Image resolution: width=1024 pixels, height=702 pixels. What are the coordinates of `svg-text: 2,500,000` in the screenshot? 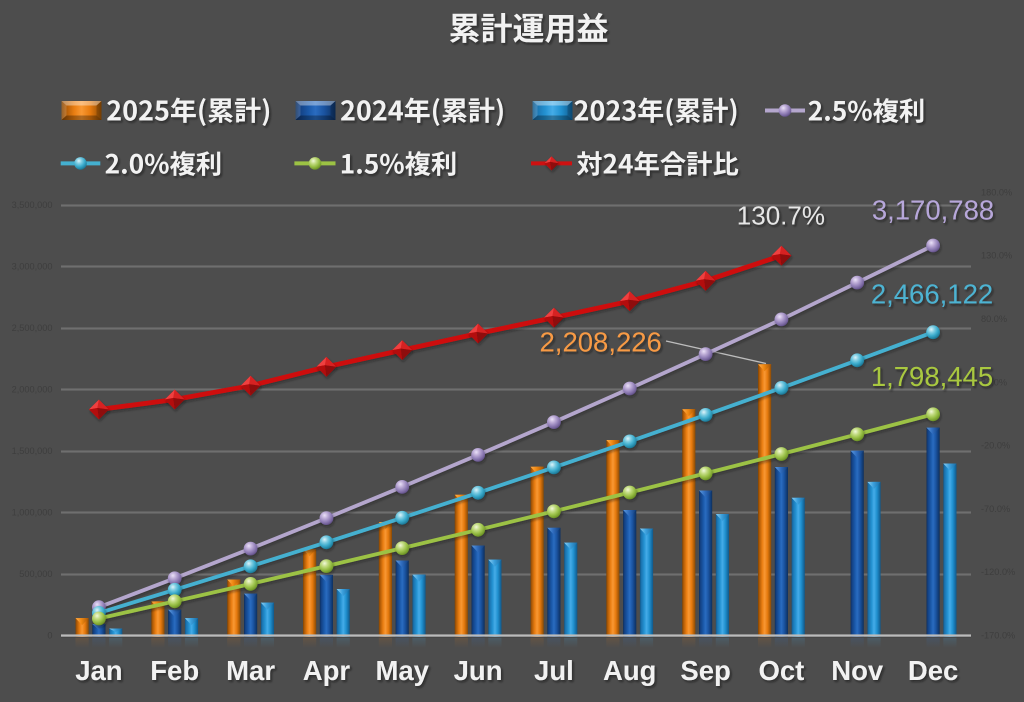 It's located at (32, 328).